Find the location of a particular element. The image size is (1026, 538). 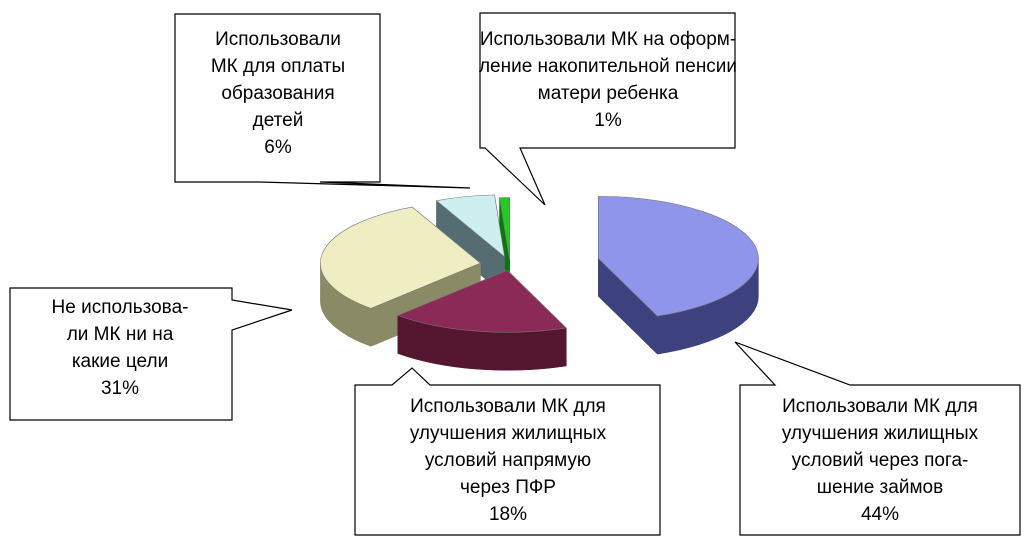

value-label: 44% is located at coordinates (880, 514).